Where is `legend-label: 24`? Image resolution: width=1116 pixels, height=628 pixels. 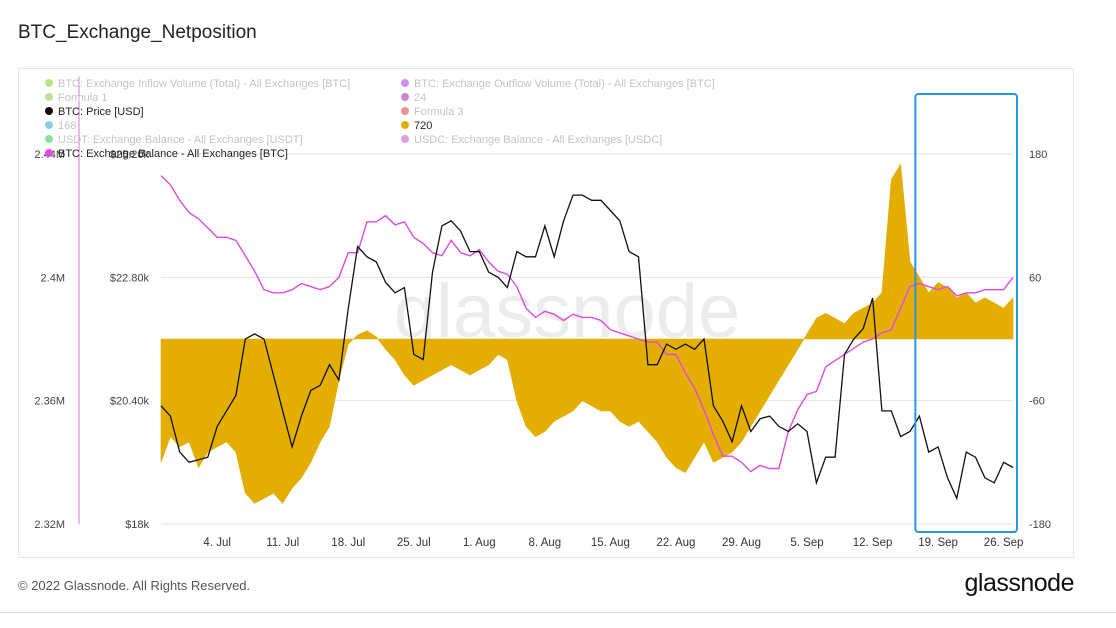 legend-label: 24 is located at coordinates (420, 98).